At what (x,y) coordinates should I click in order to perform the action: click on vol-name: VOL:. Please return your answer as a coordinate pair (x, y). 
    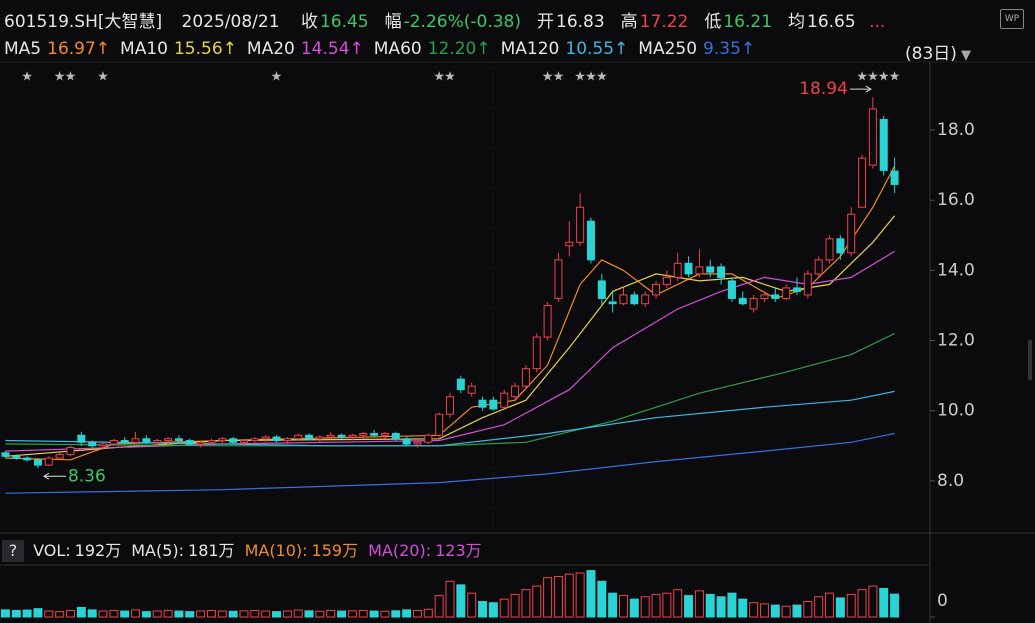
    Looking at the image, I should click on (52, 550).